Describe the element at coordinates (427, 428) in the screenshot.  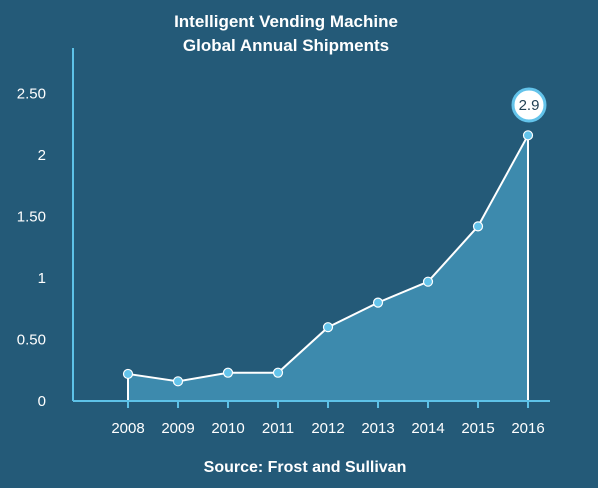
I see `x-tick-label: 2014` at that location.